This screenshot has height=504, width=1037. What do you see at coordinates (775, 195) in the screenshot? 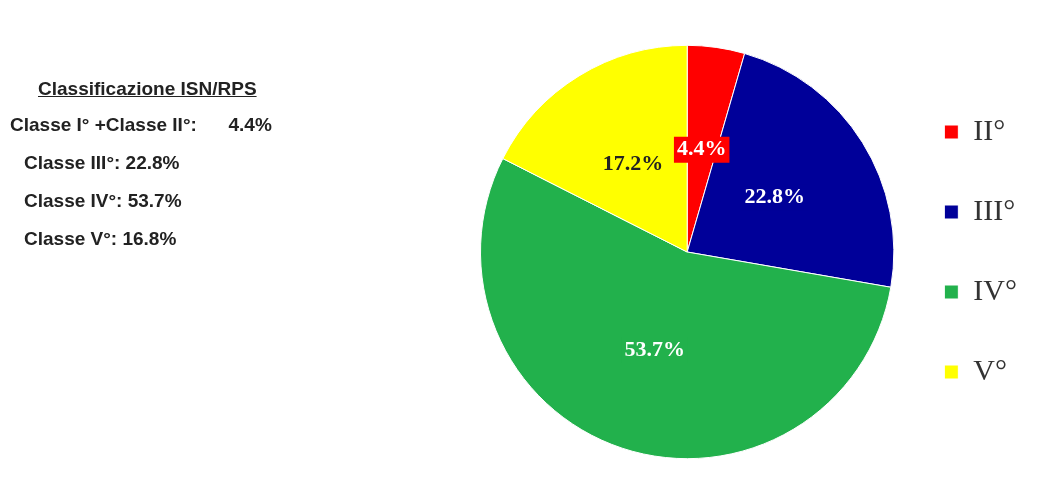
I see `data-label: 22.8%` at bounding box center [775, 195].